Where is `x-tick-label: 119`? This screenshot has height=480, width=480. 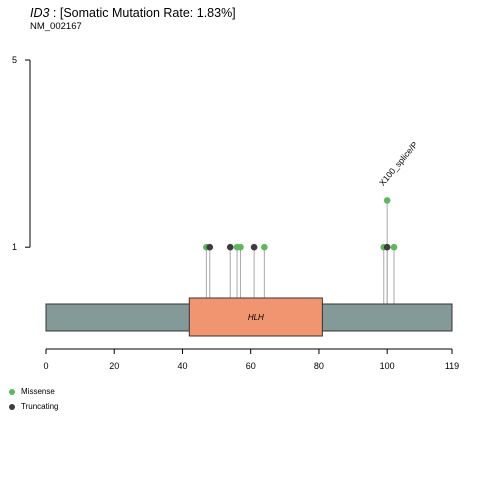
x-tick-label: 119 is located at coordinates (452, 366).